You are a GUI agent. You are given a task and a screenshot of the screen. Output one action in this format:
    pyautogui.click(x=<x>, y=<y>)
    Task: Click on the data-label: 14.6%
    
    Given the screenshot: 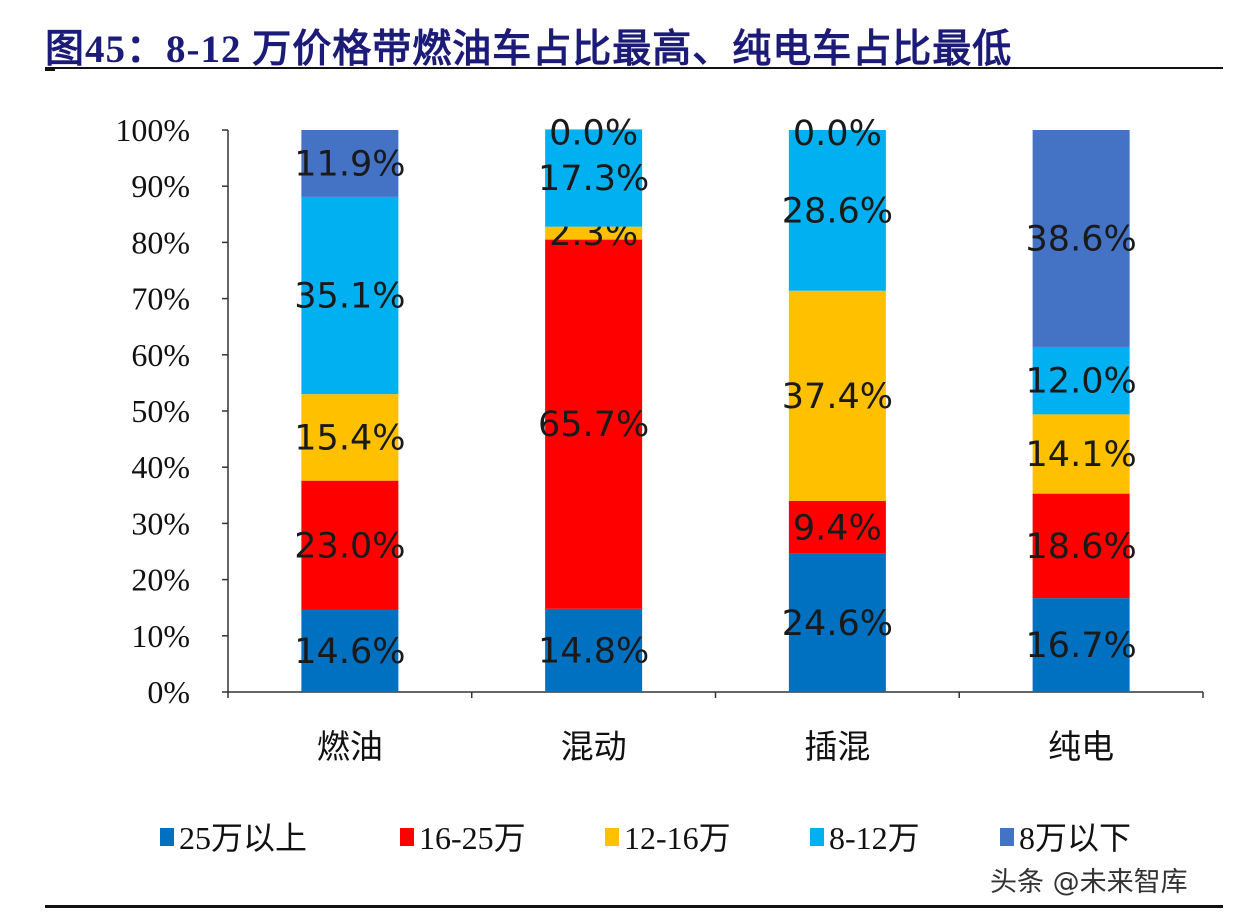 What is the action you would take?
    pyautogui.click(x=349, y=652)
    